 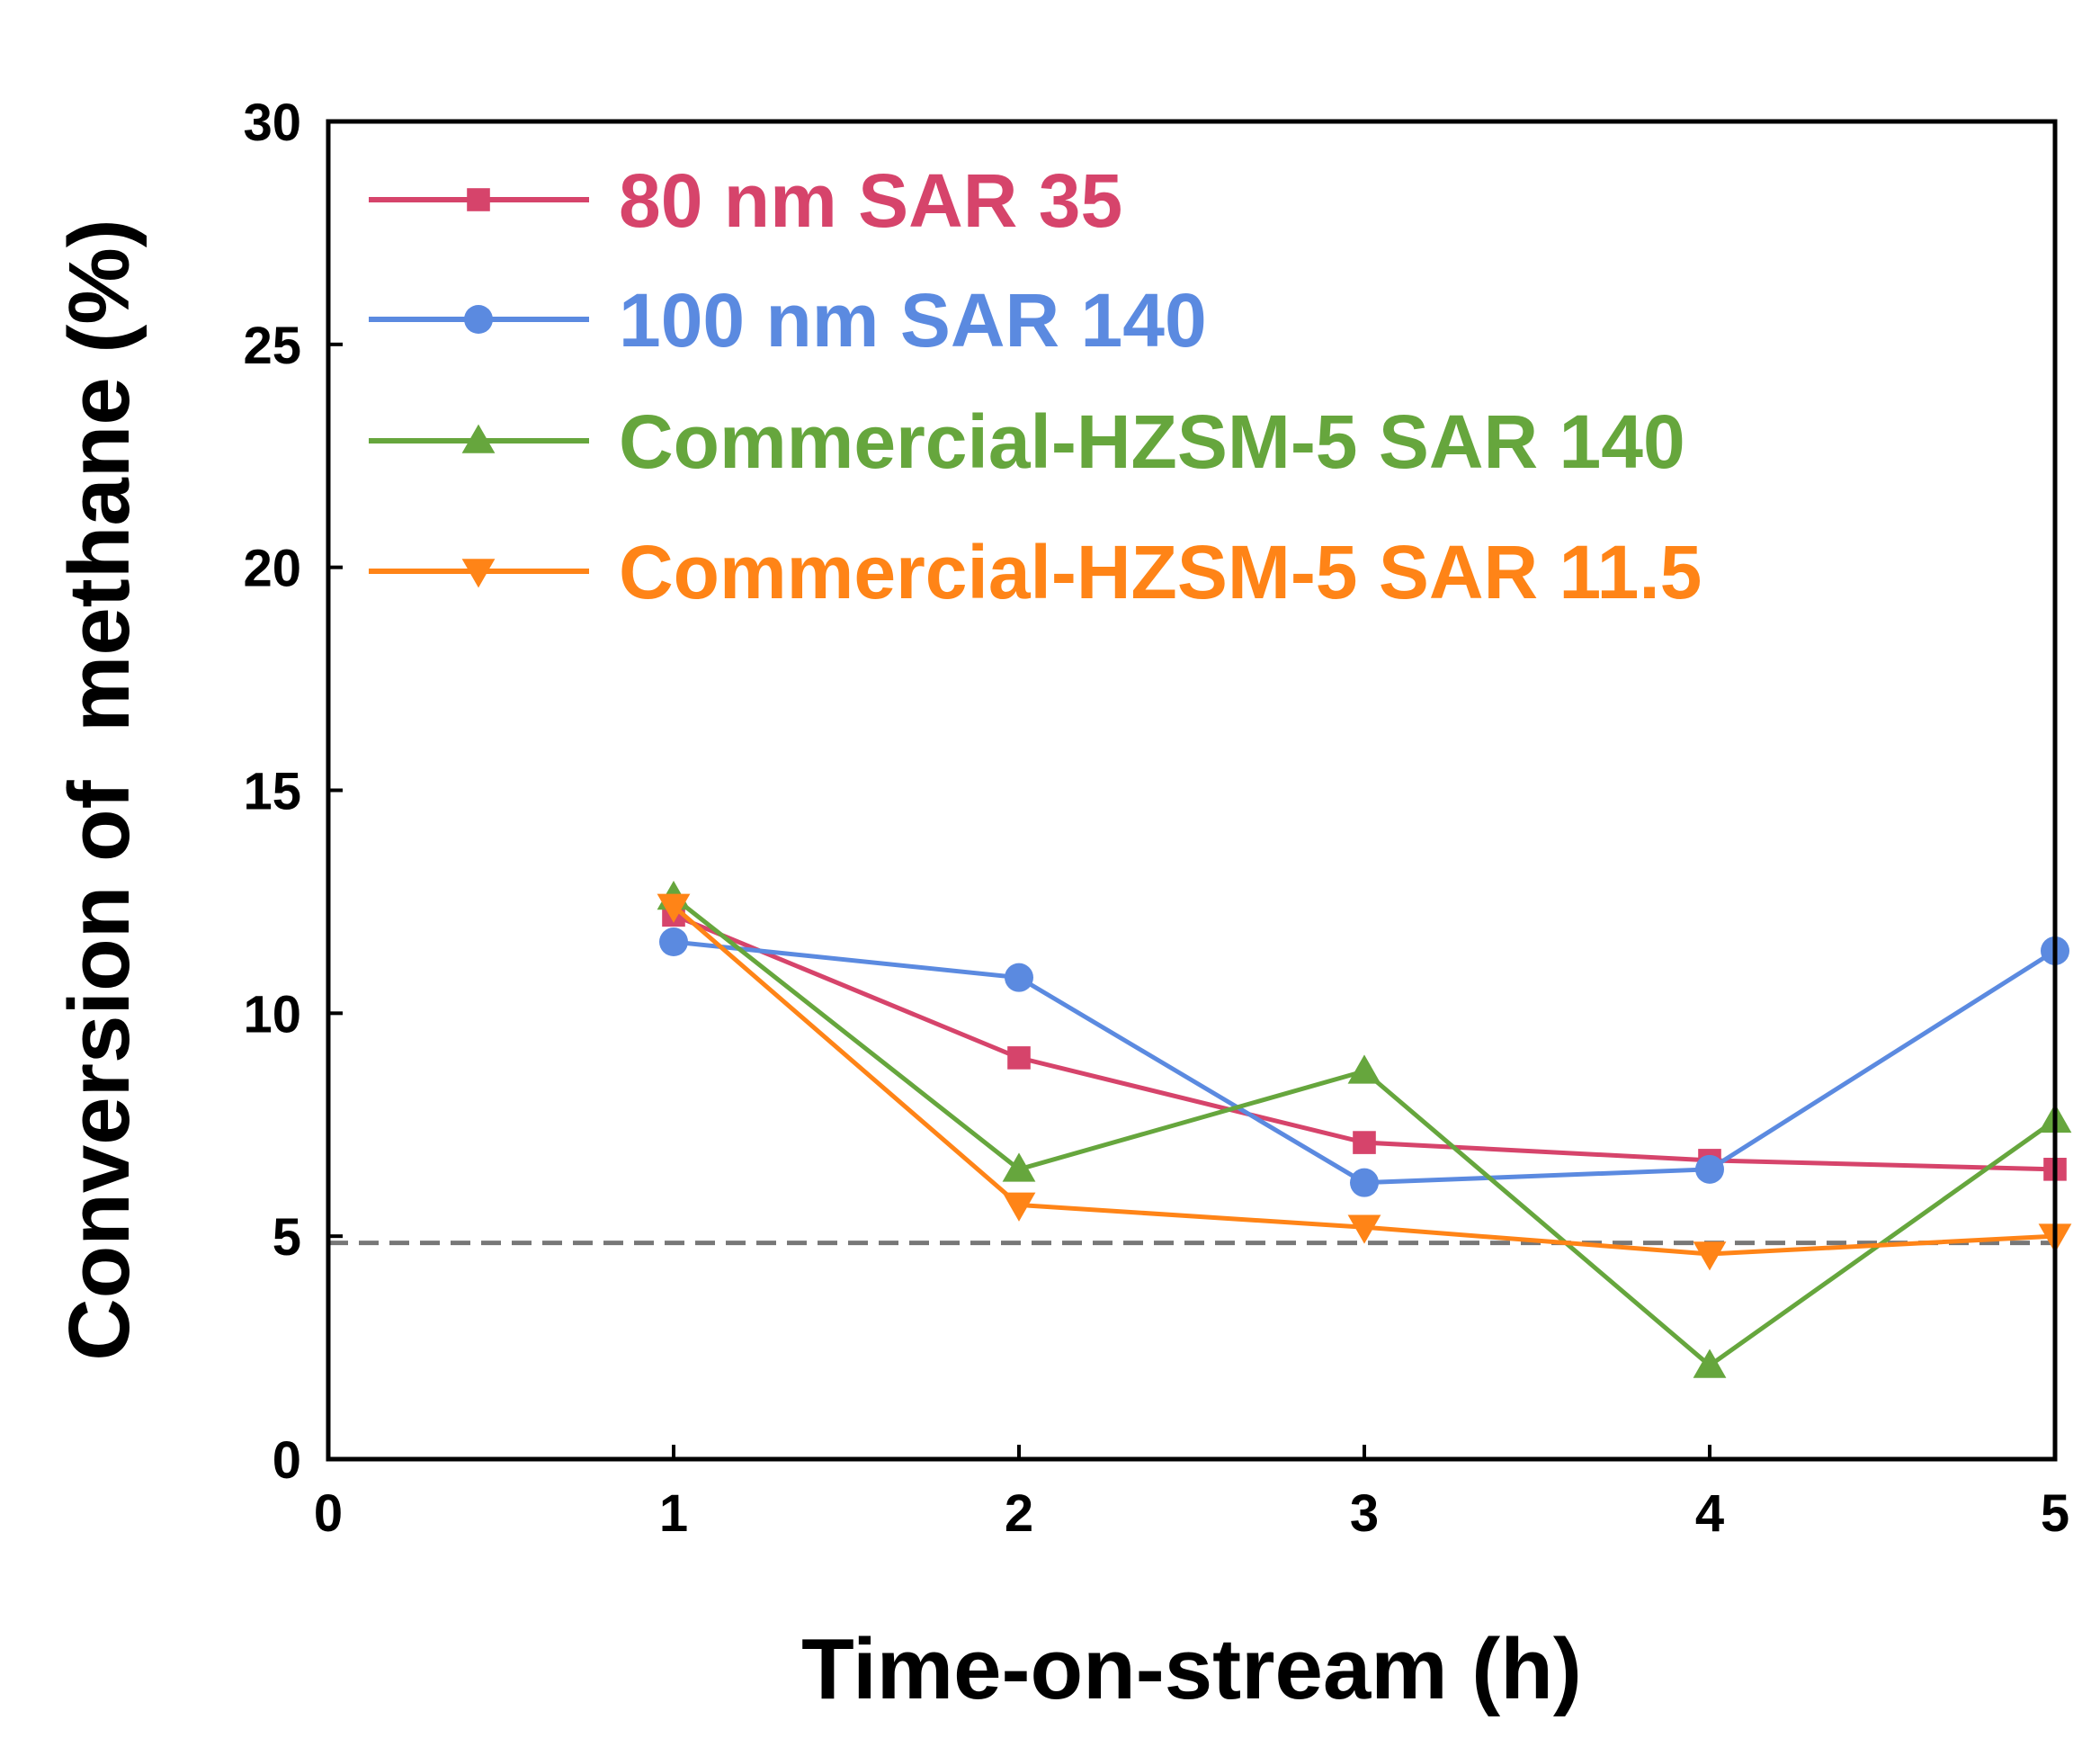 I want to click on y-tick-label: 0, so click(x=287, y=1460).